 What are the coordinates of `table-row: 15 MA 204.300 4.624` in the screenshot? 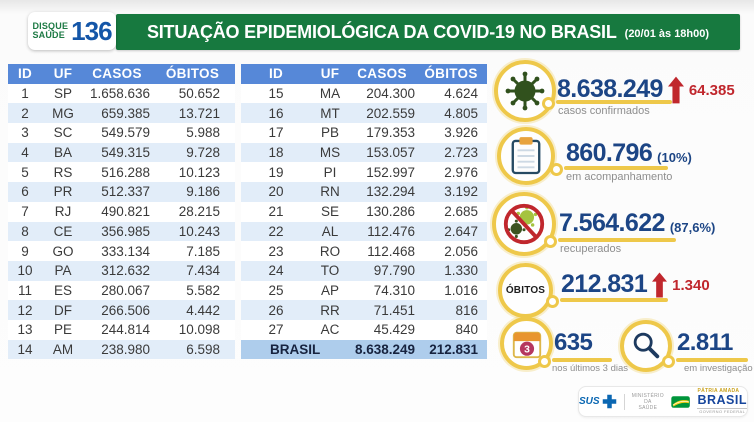 It's located at (364, 93).